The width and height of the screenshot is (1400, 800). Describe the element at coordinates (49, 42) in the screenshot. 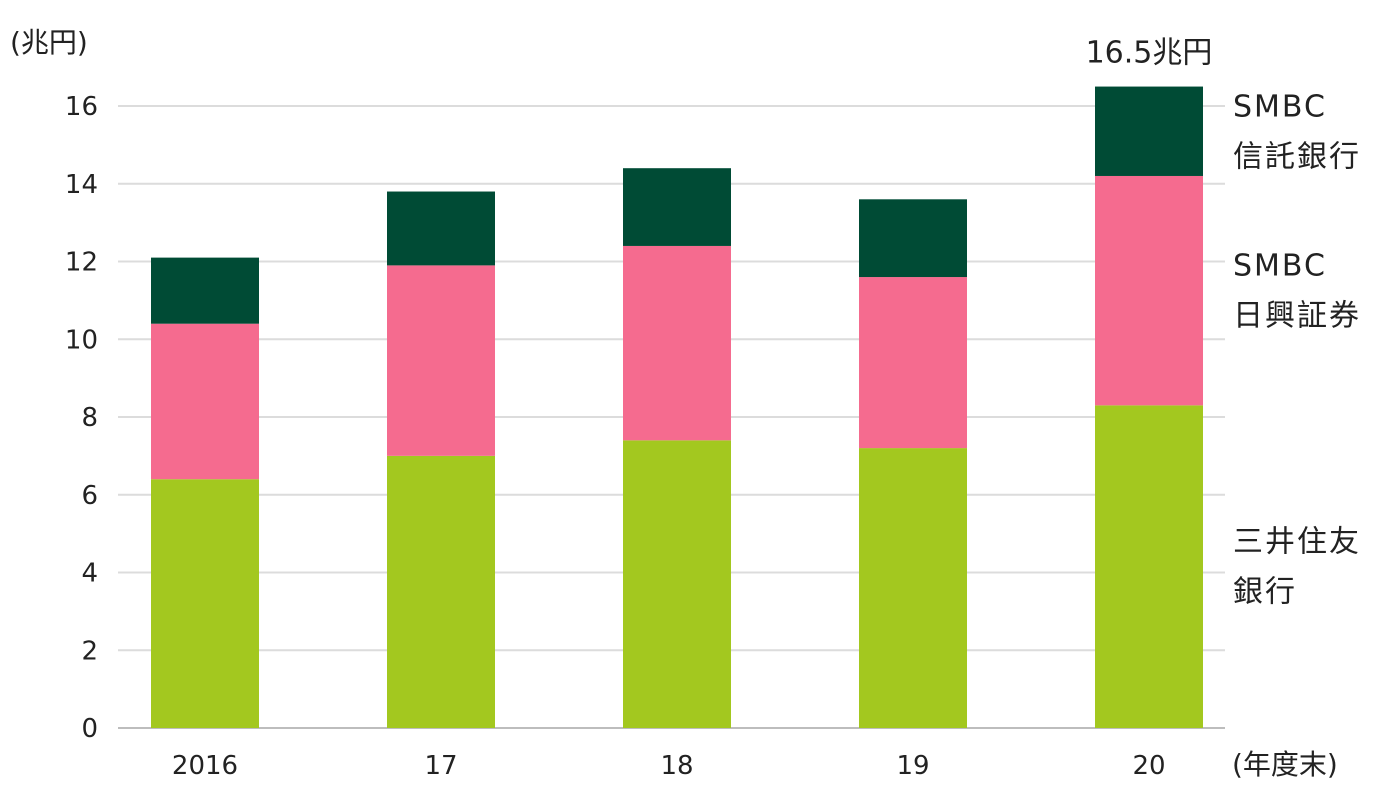

I see `y-axis-unit-label: (兆円)` at that location.